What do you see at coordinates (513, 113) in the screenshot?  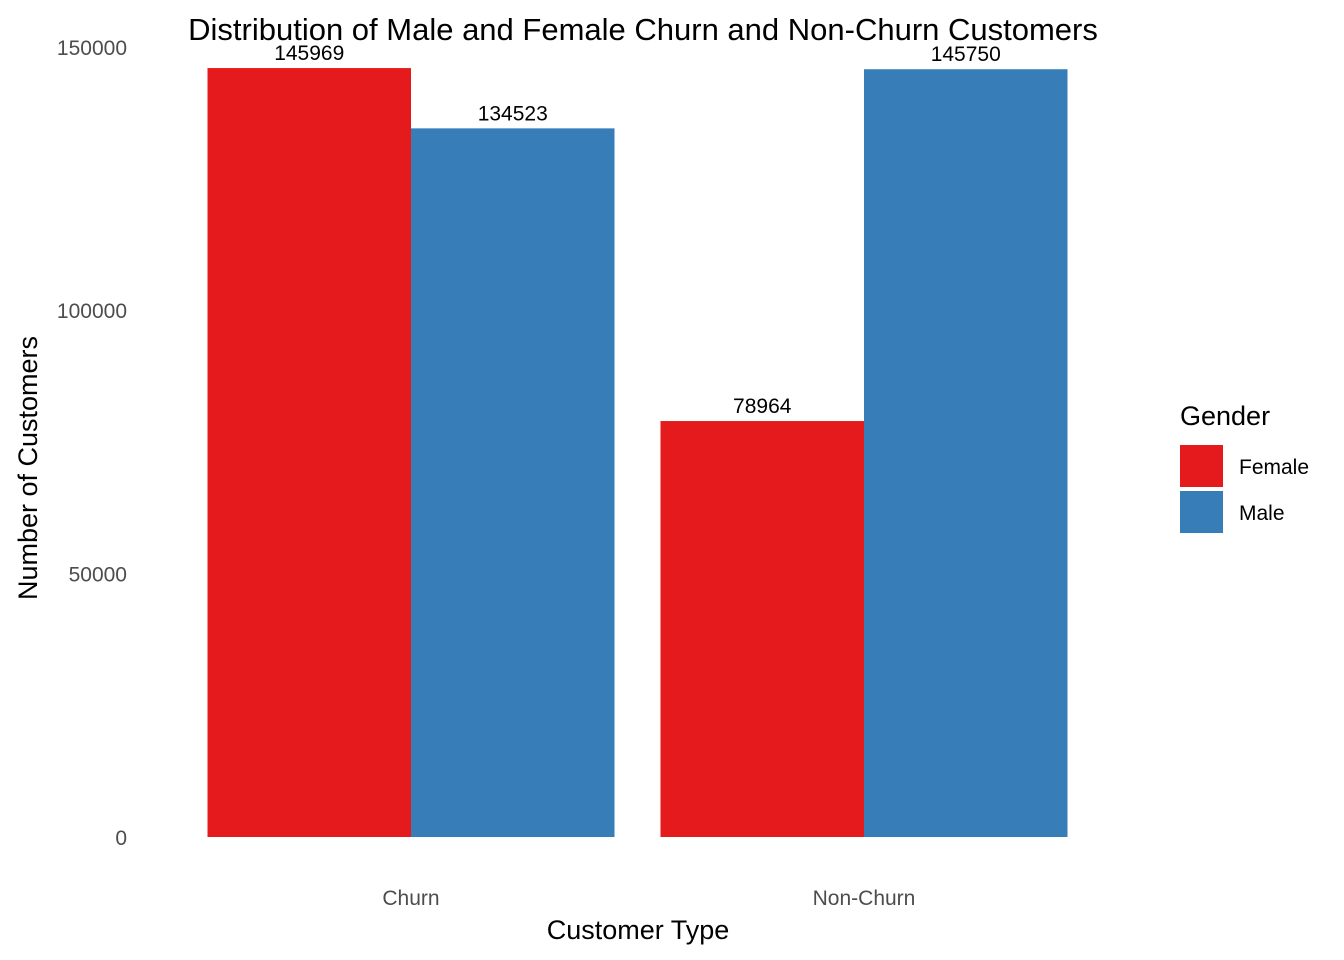 I see `data-label: 134523` at bounding box center [513, 113].